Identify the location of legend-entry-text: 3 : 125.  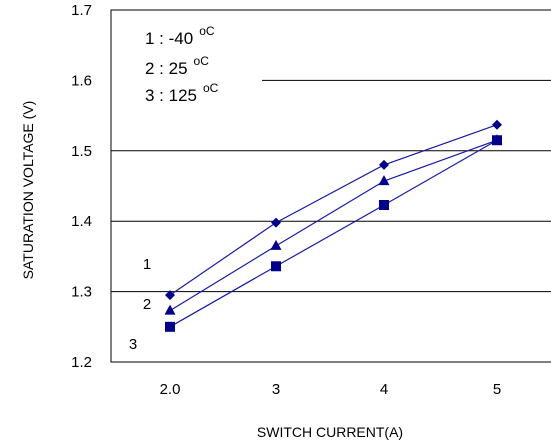
(171, 95).